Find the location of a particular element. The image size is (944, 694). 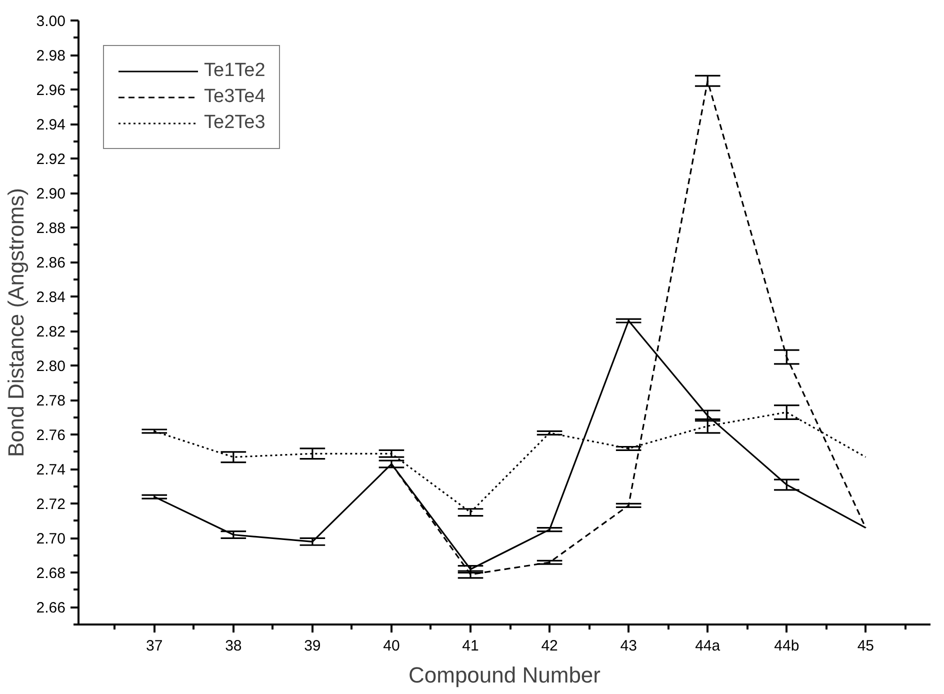

y-axis-title: Bond Distance (Angstroms) is located at coordinates (15, 322).